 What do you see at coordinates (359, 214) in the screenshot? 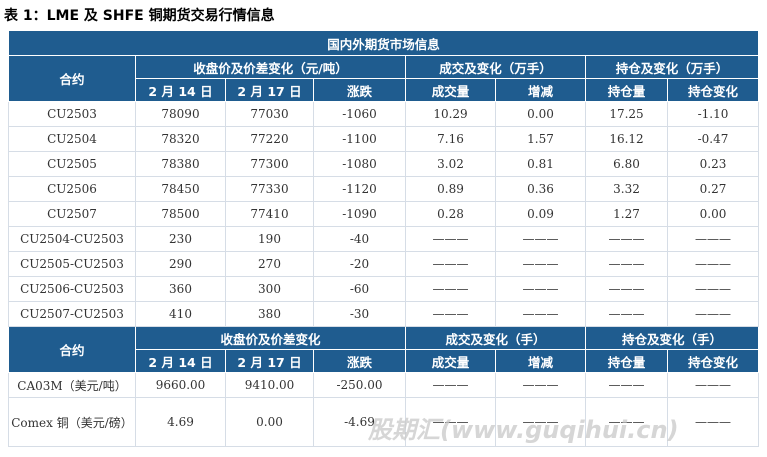
I see `data-cell: -1090` at bounding box center [359, 214].